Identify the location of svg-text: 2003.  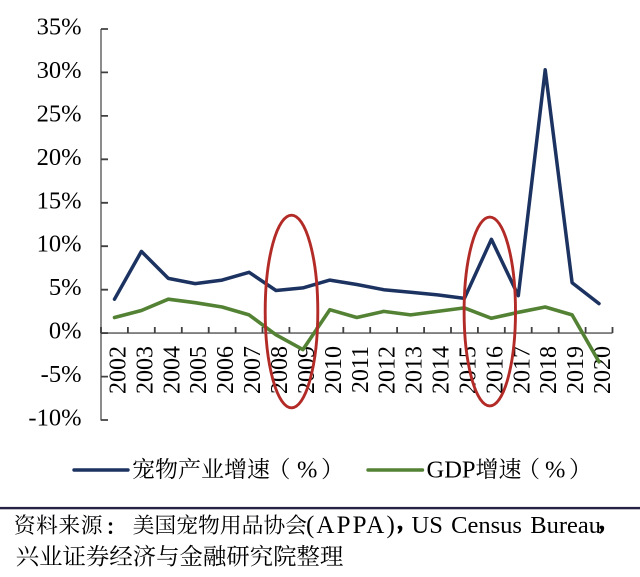
(145, 370).